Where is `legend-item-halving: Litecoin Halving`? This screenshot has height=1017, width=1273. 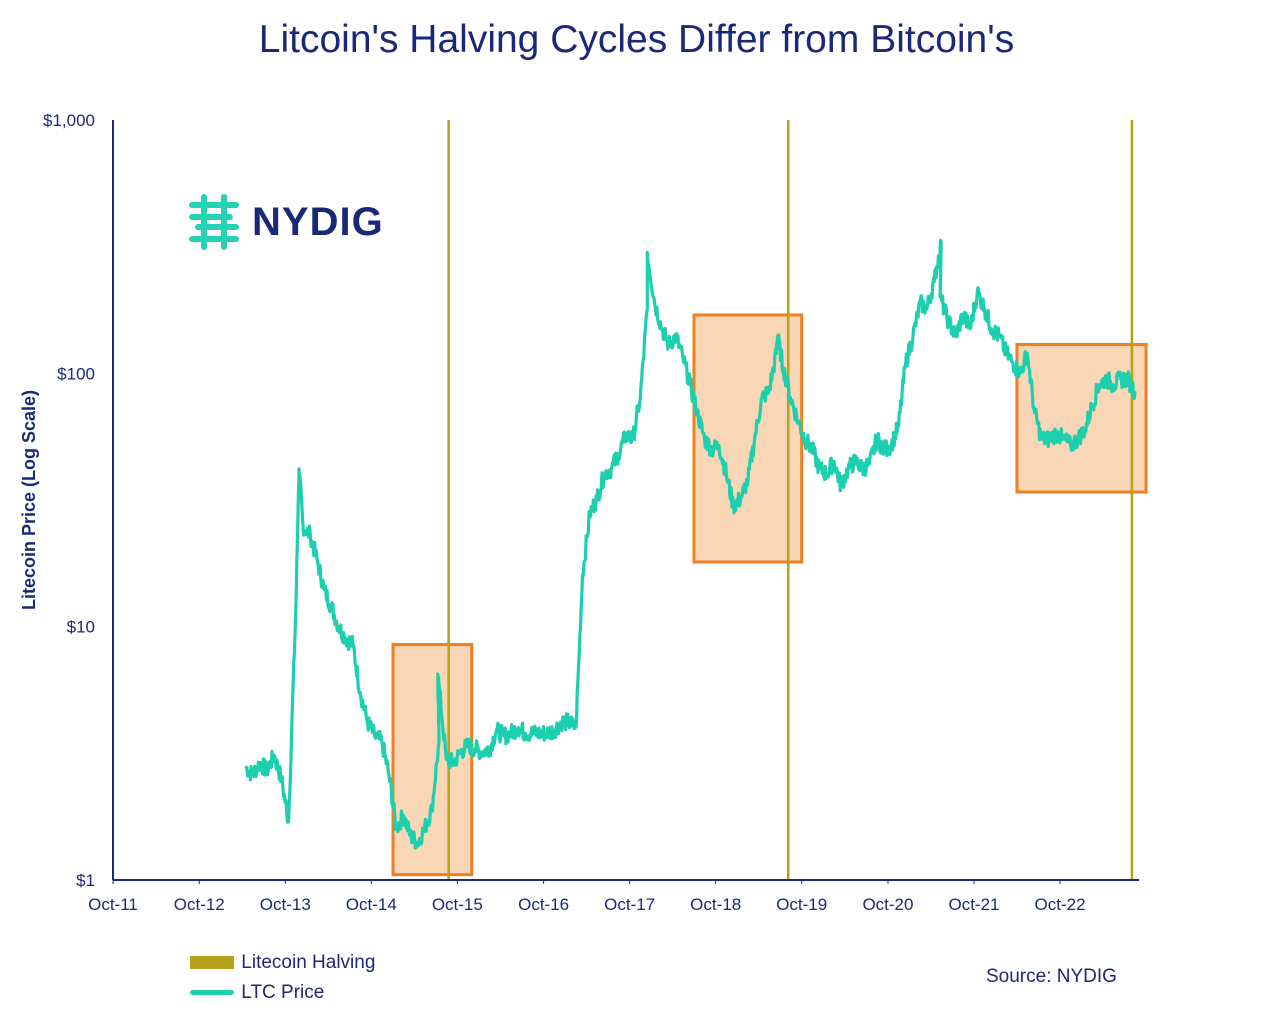
legend-item-halving: Litecoin Halving is located at coordinates (282, 963).